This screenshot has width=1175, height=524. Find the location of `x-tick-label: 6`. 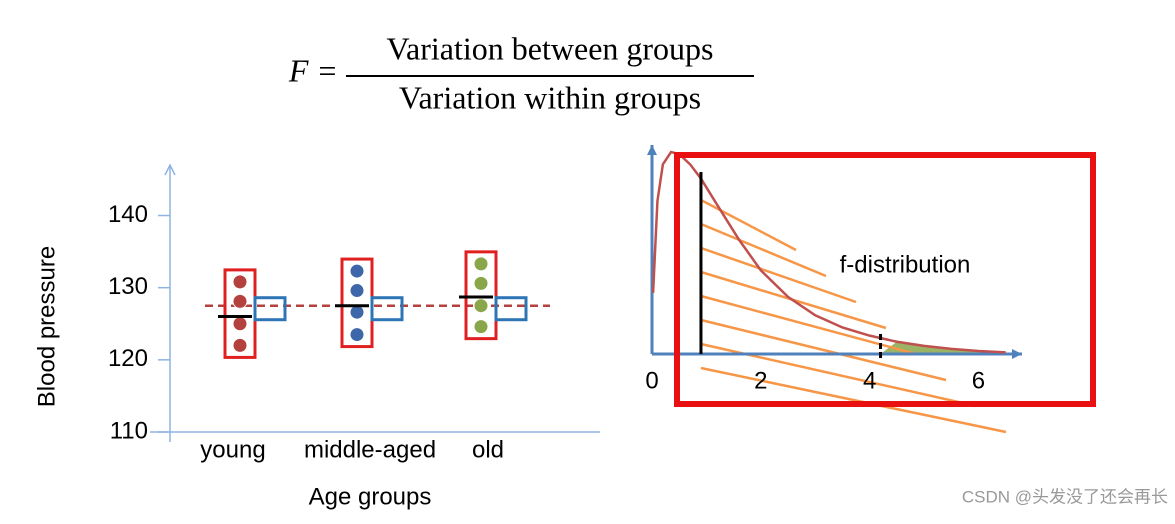

x-tick-label: 6 is located at coordinates (978, 380).